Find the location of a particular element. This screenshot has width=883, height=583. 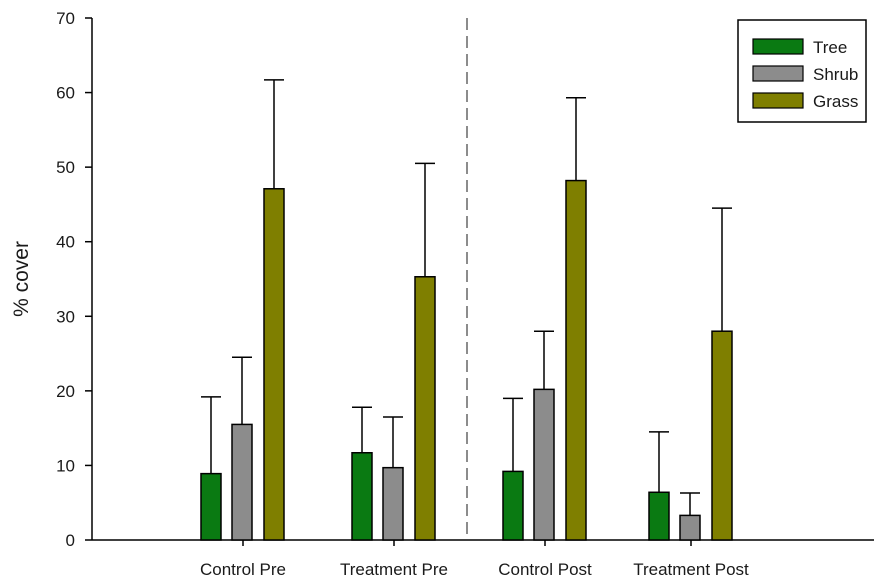

y-axis-title: % cover is located at coordinates (21, 279).